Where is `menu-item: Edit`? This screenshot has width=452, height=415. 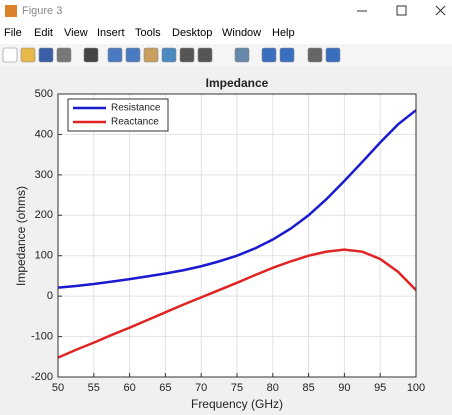 menu-item: Edit is located at coordinates (43, 33).